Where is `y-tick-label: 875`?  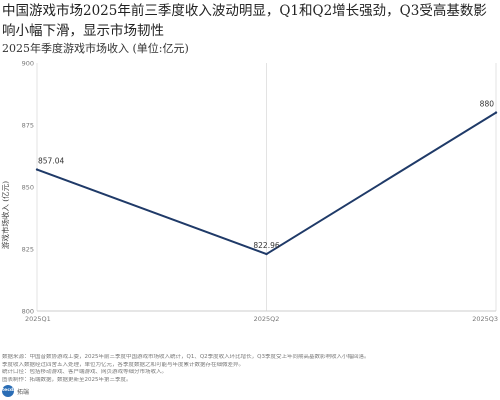 y-tick-label: 875 is located at coordinates (28, 126).